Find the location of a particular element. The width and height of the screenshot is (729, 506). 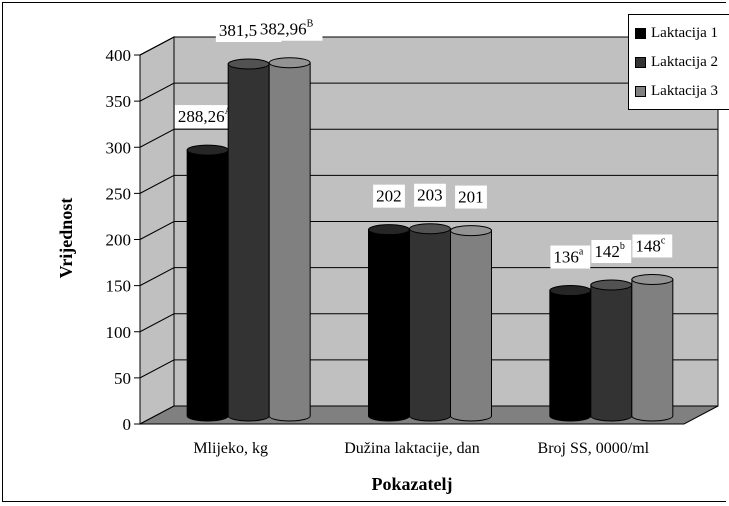

x-axis-title: Pokazatelj is located at coordinates (412, 484).